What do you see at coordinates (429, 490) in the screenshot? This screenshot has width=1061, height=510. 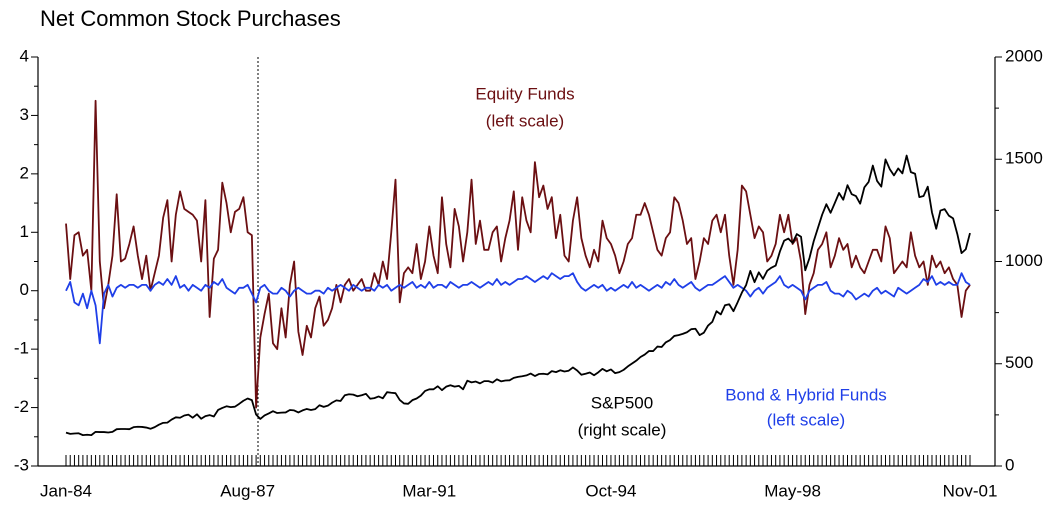 I see `x-tick-label: Mar-91` at bounding box center [429, 490].